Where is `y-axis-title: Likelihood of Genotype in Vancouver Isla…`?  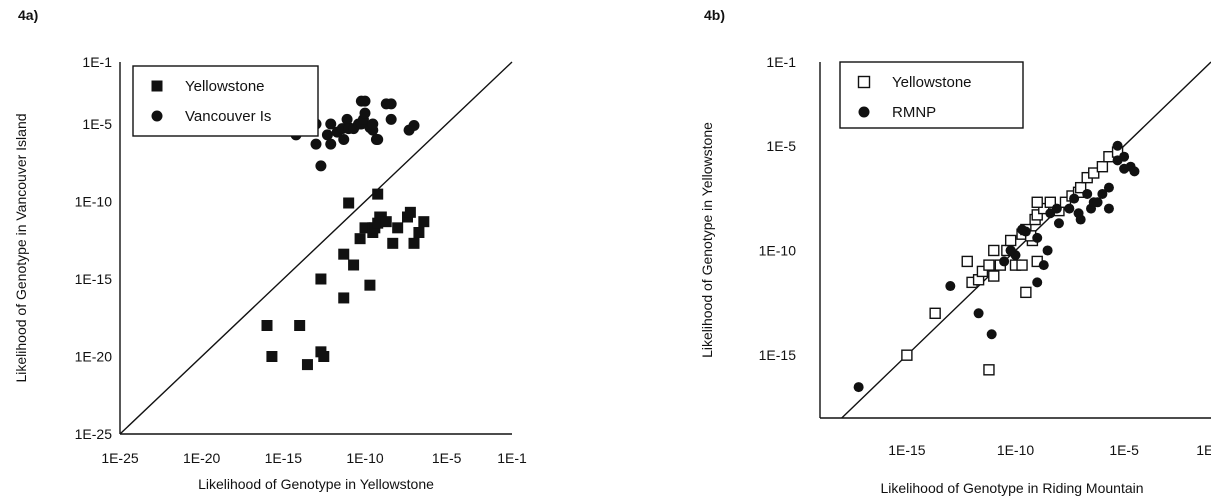
y-axis-title: Likelihood of Genotype in Vancouver Isla… is located at coordinates (21, 247).